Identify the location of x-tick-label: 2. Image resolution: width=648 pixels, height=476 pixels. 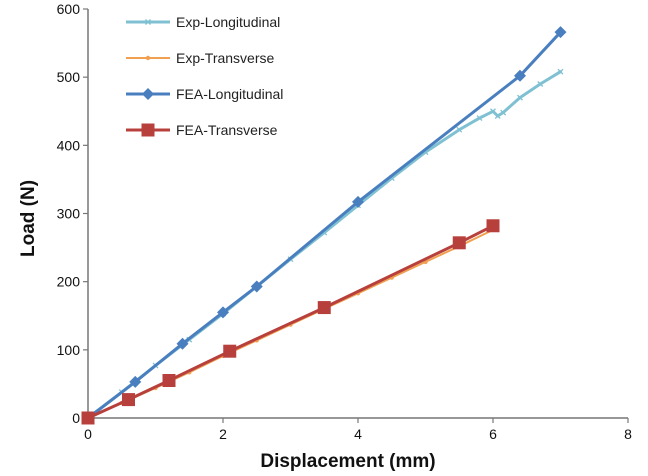
(223, 434).